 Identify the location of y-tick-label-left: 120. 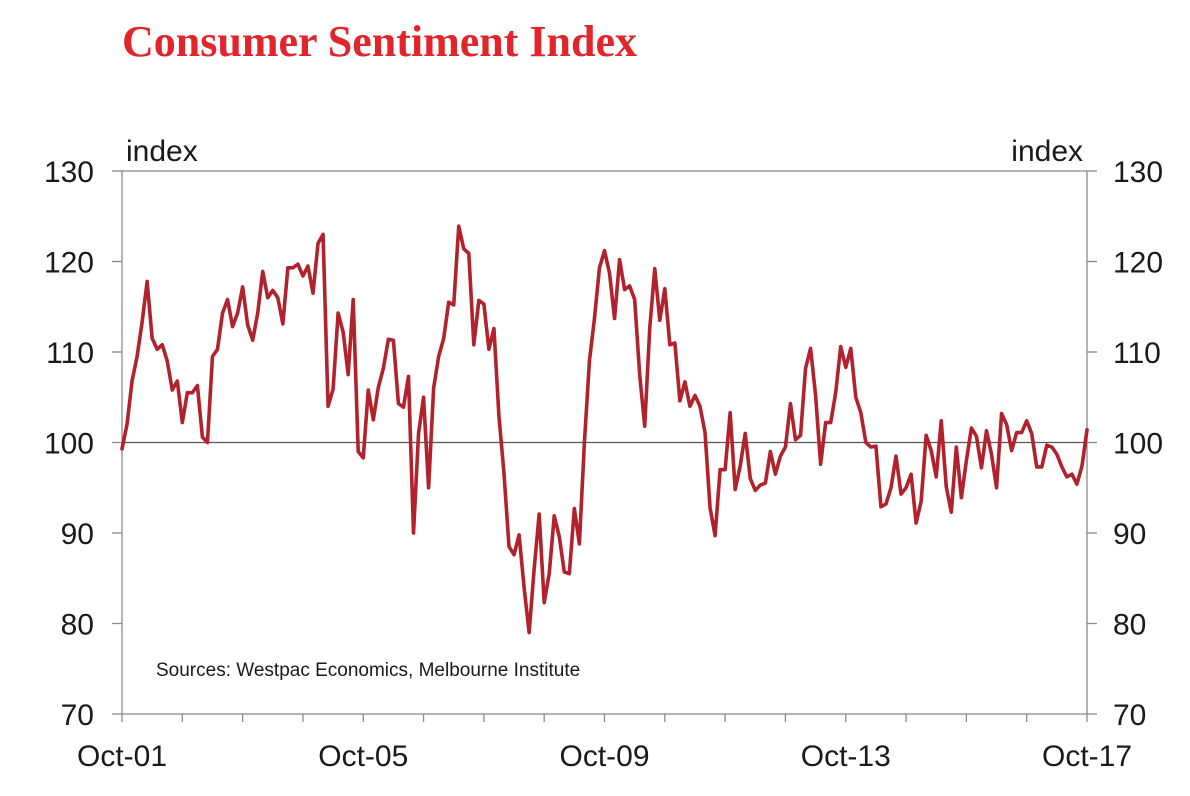
(69, 263).